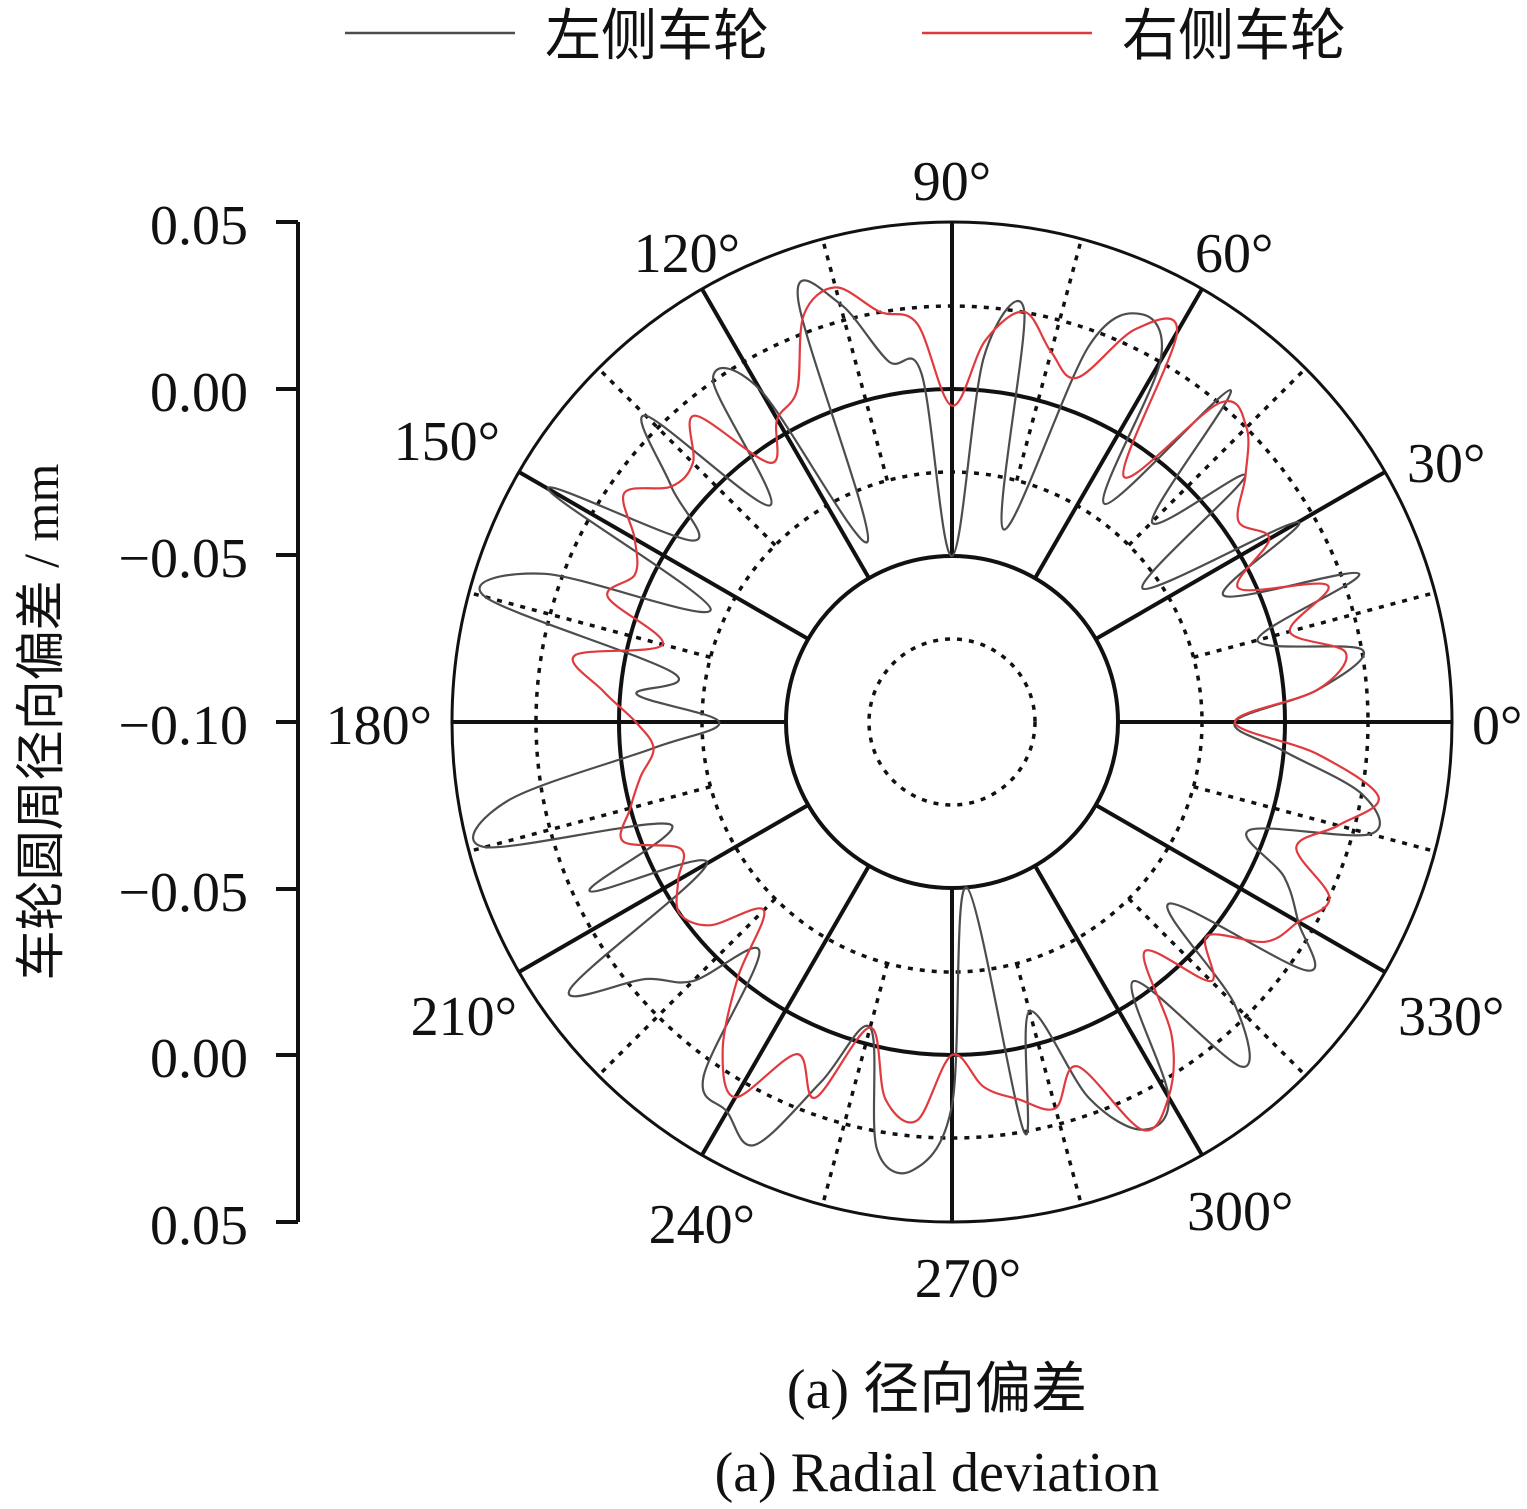 Image resolution: width=1527 pixels, height=1509 pixels. I want to click on legend-label-left-wheel: 左侧车轮, so click(657, 37).